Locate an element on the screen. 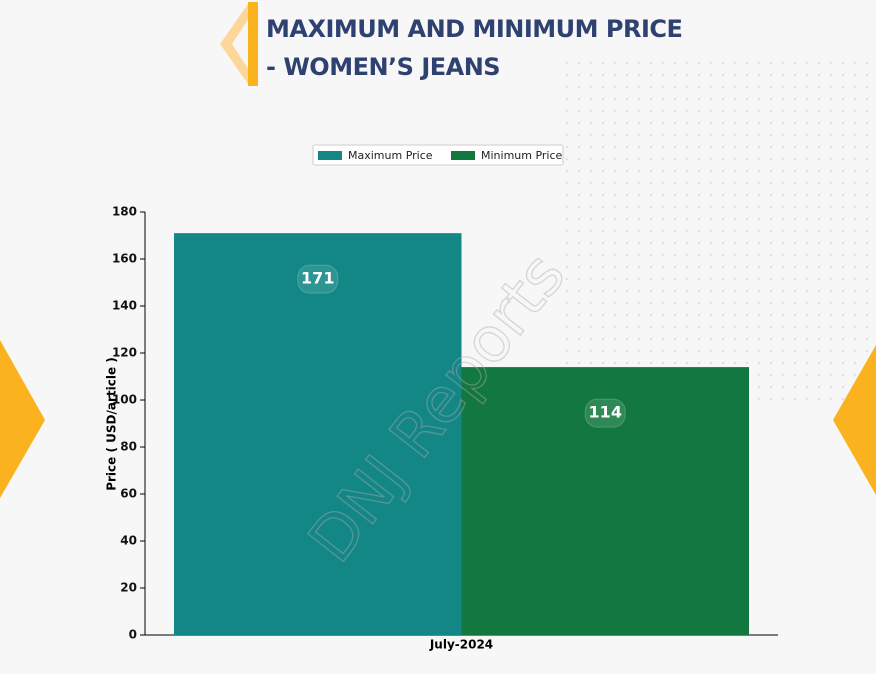 Image resolution: width=876 pixels, height=674 pixels. y-tick-label: 160 is located at coordinates (124, 259).